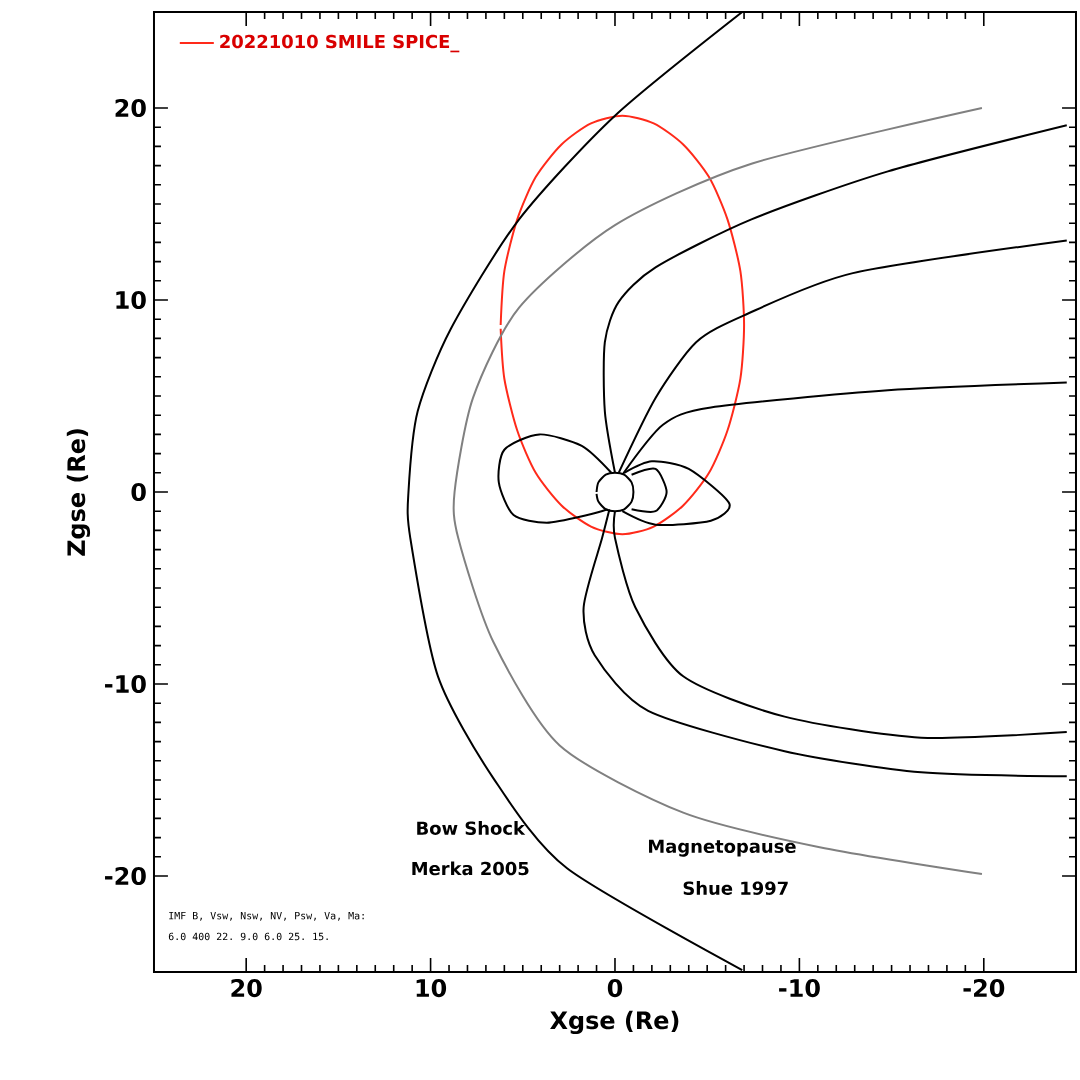  What do you see at coordinates (984, 988) in the screenshot?
I see `x-tick-label: -20` at bounding box center [984, 988].